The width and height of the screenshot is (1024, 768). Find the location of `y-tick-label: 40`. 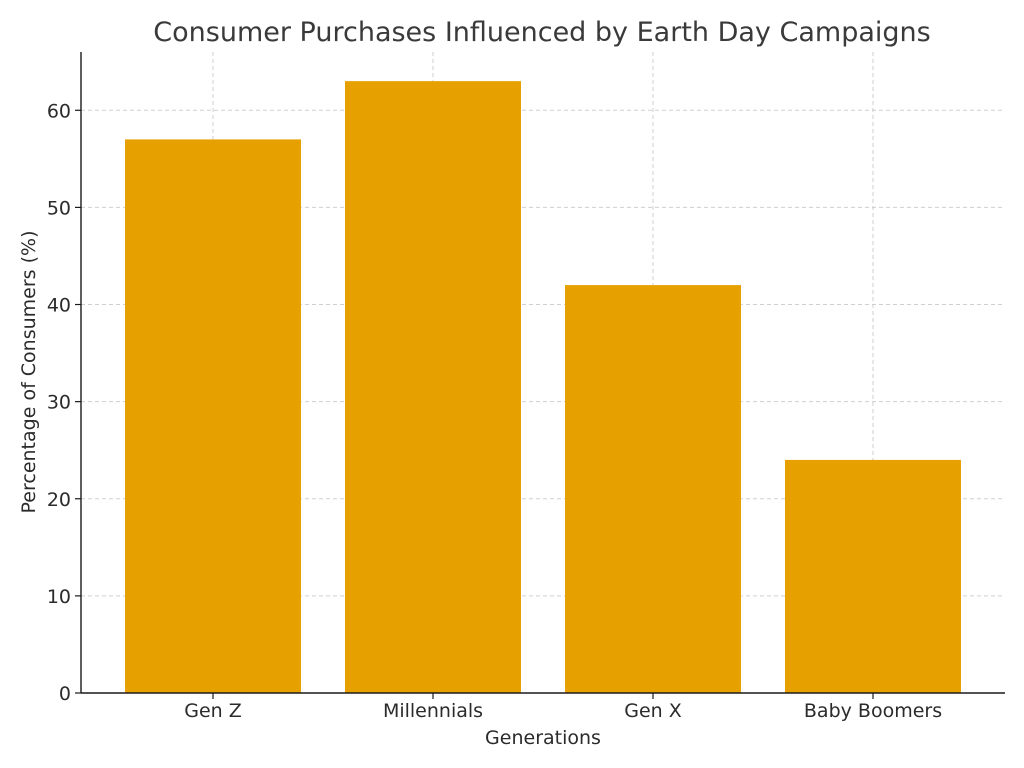

y-tick-label: 40 is located at coordinates (59, 306).